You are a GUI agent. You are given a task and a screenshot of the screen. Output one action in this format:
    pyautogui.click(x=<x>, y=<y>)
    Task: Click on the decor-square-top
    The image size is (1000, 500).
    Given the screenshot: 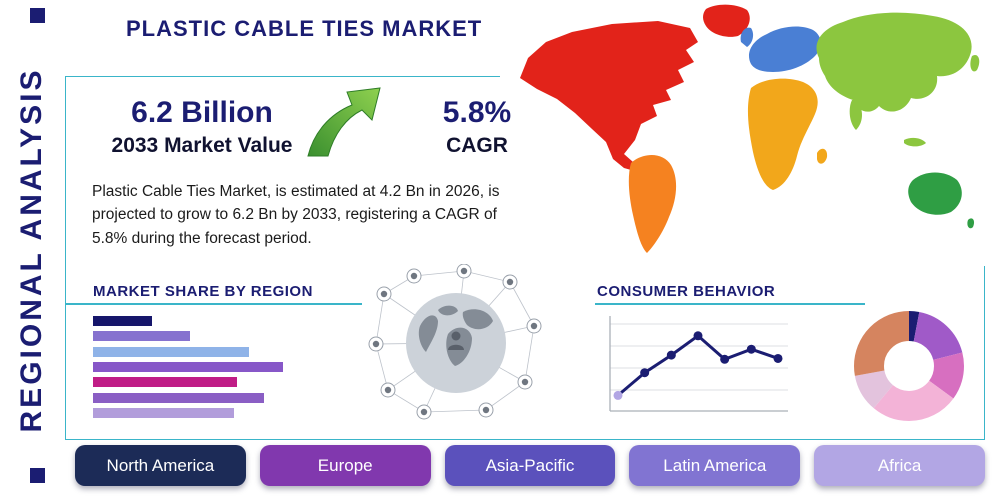 What is the action you would take?
    pyautogui.click(x=37, y=15)
    